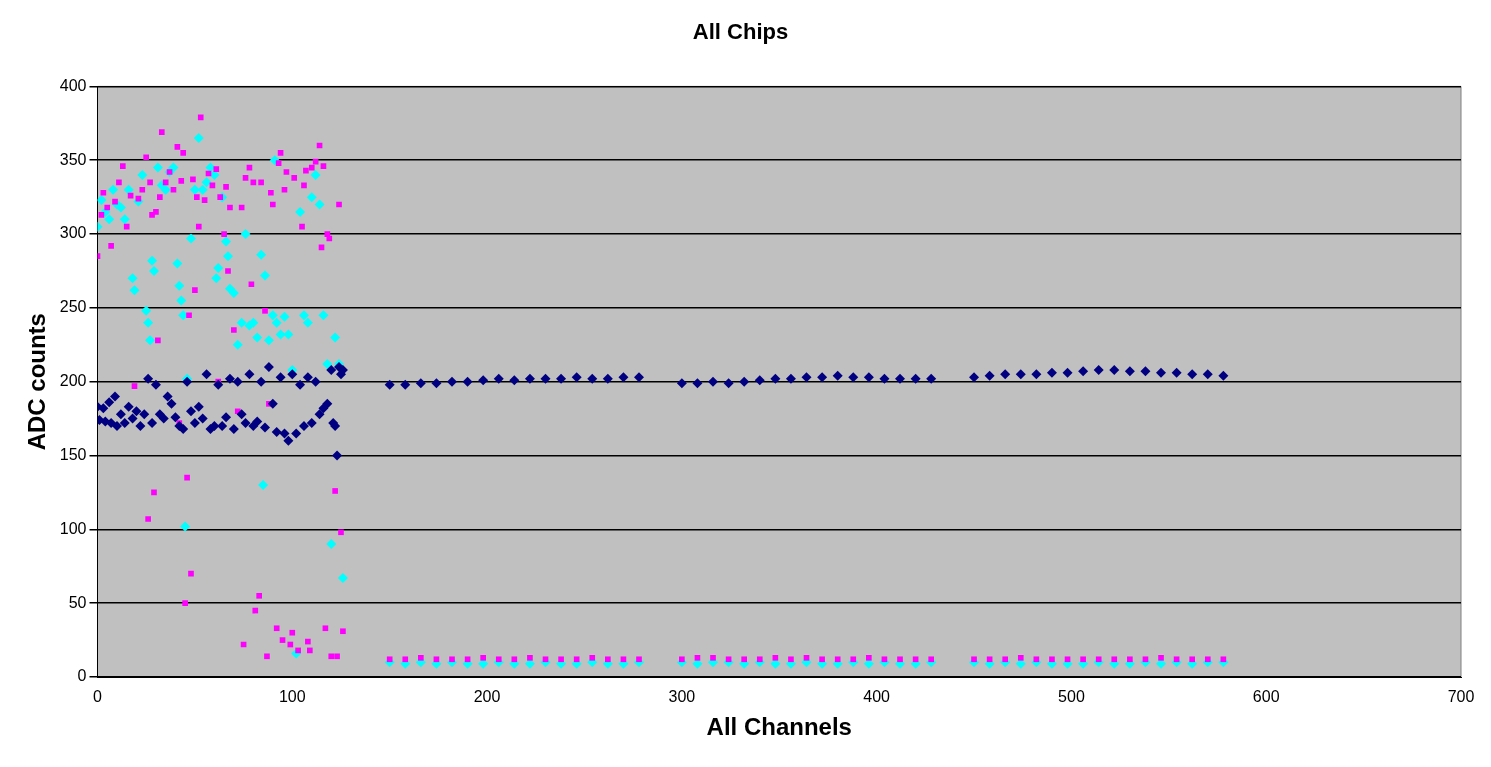 The image size is (1491, 767). Describe the element at coordinates (779, 727) in the screenshot. I see `x-axis-title: All Channels` at that location.